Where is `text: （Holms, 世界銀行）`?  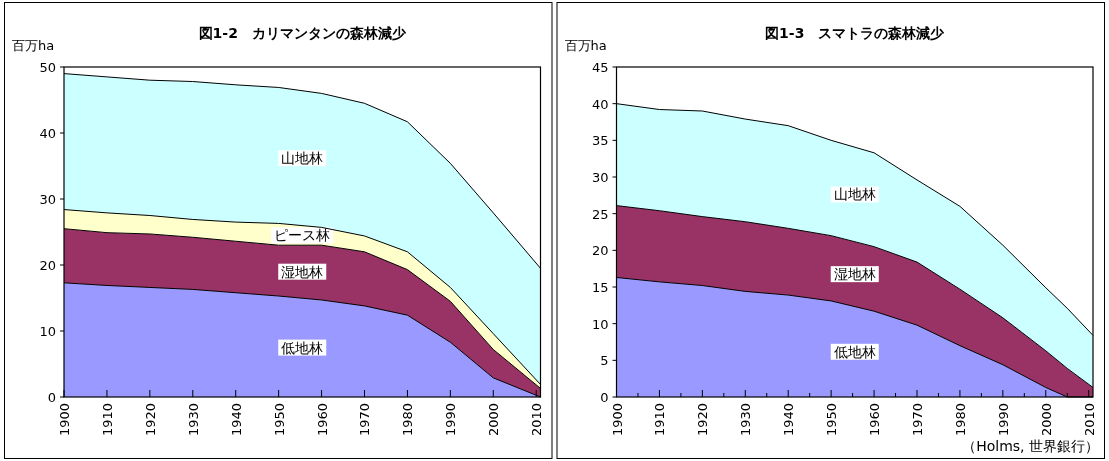
text: （Holms, 世界銀行） is located at coordinates (1030, 446).